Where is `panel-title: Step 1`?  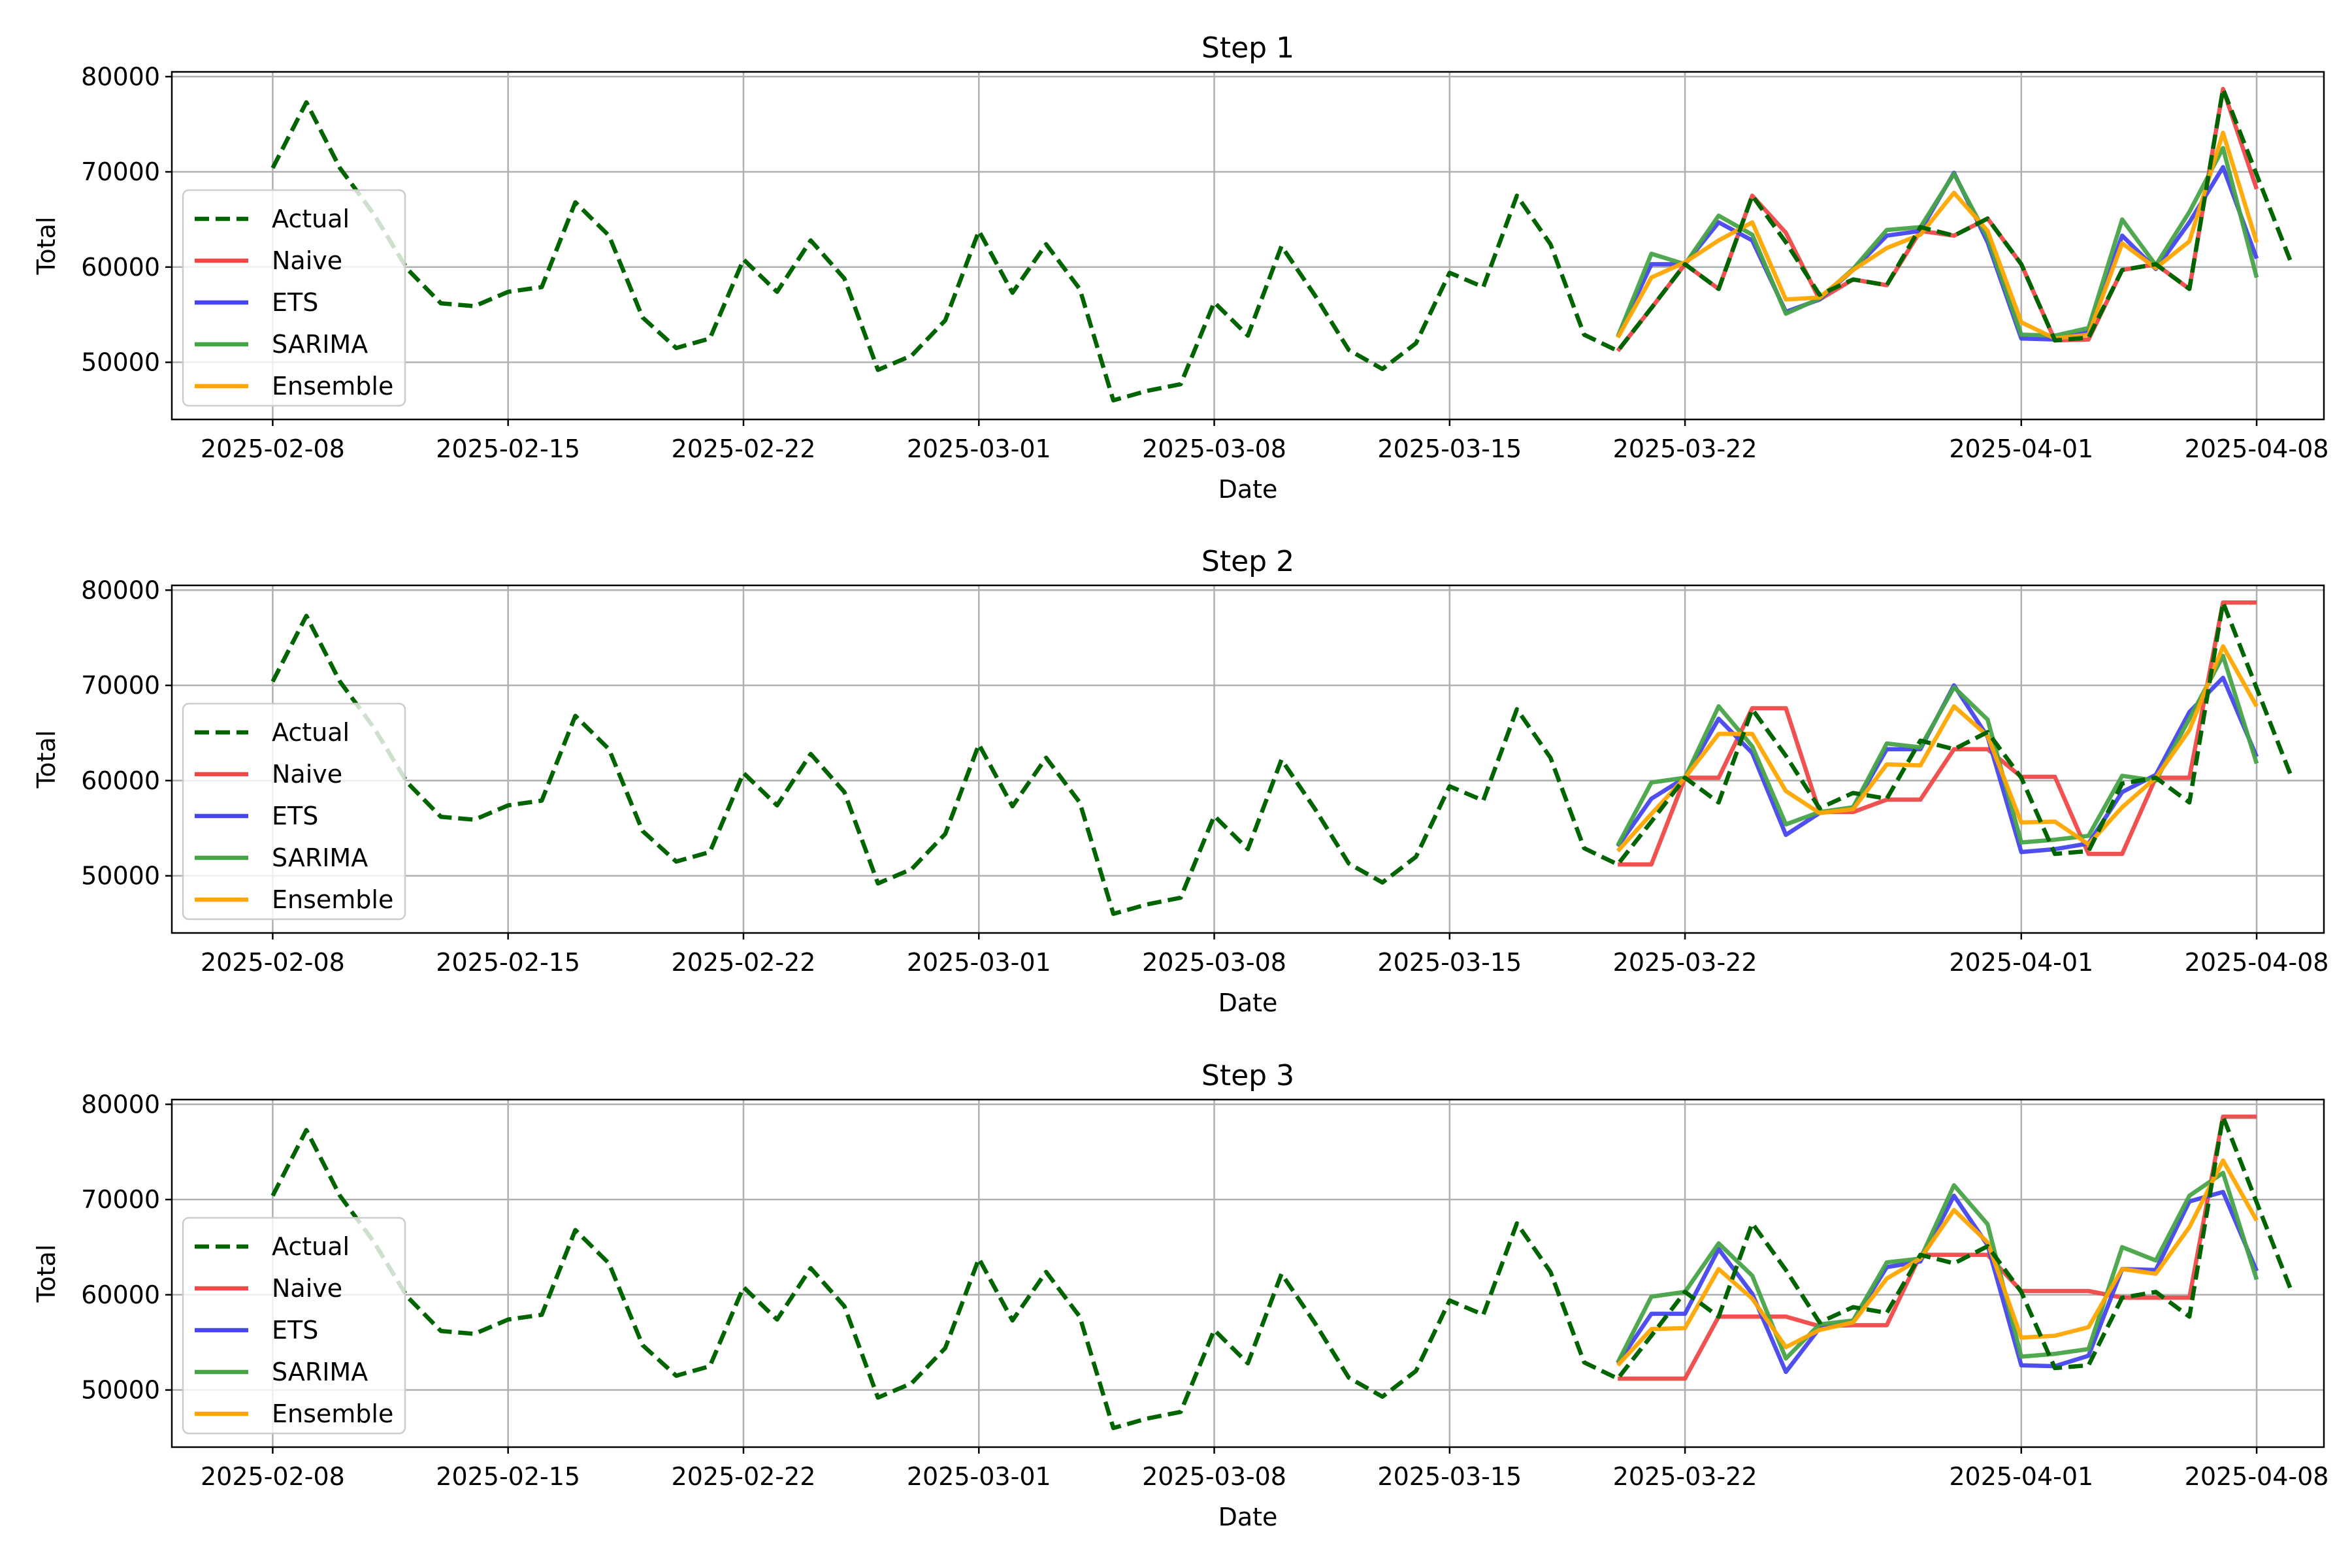 panel-title: Step 1 is located at coordinates (1247, 48).